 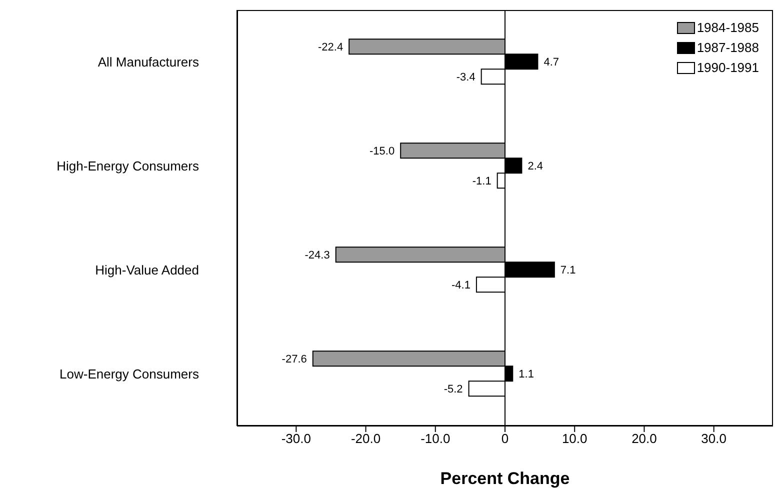 What do you see at coordinates (575, 438) in the screenshot?
I see `x-tick-label: 10.0` at bounding box center [575, 438].